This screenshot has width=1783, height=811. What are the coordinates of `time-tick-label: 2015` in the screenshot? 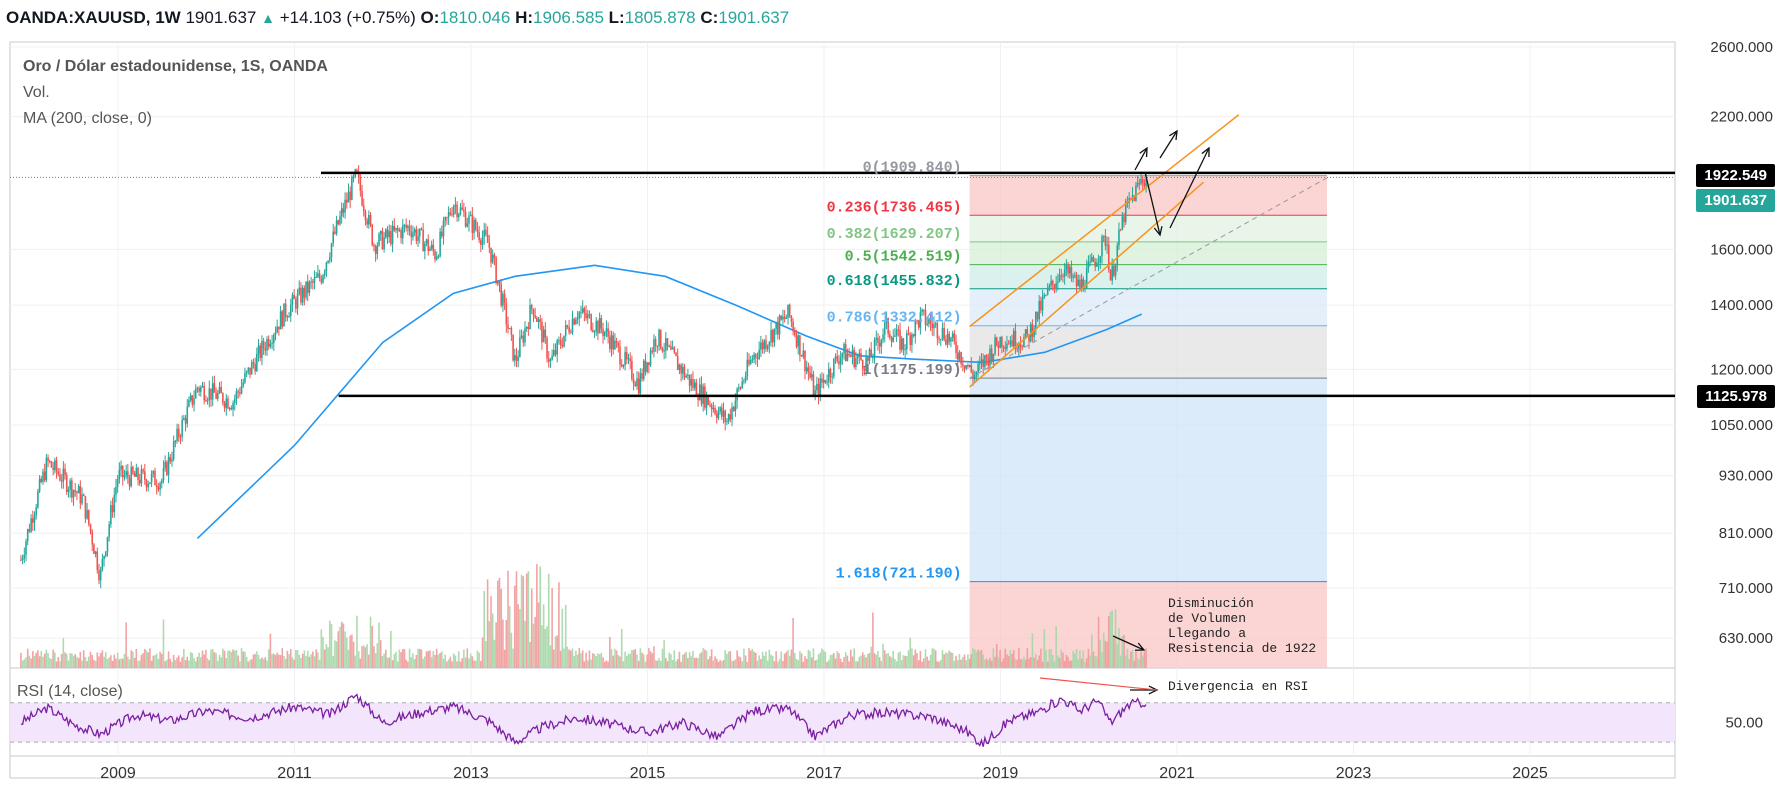 It's located at (648, 773).